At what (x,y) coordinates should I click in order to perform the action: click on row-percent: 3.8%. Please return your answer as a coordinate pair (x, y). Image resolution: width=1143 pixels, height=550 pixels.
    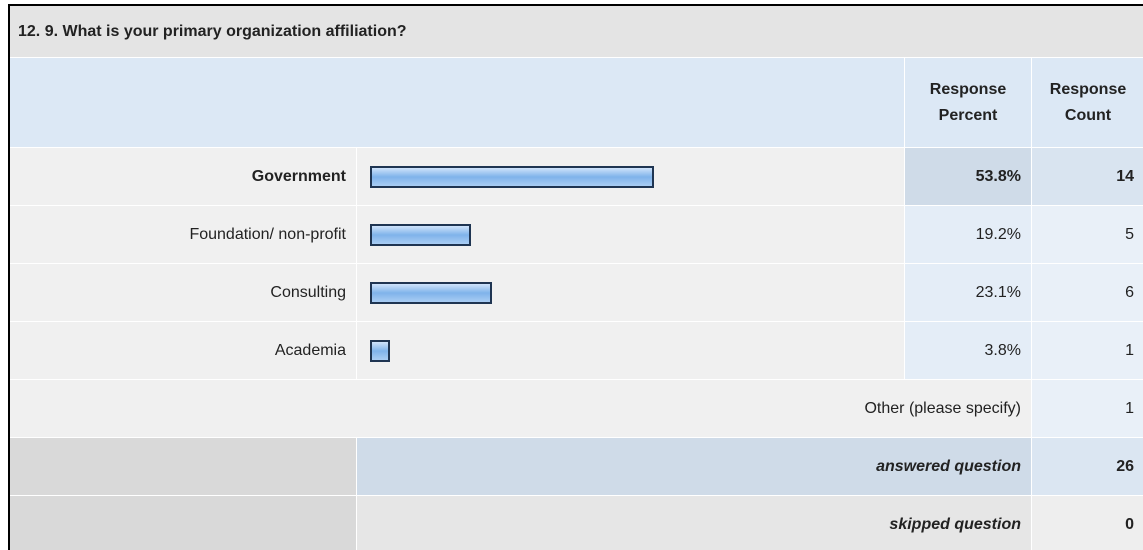
    Looking at the image, I should click on (968, 351).